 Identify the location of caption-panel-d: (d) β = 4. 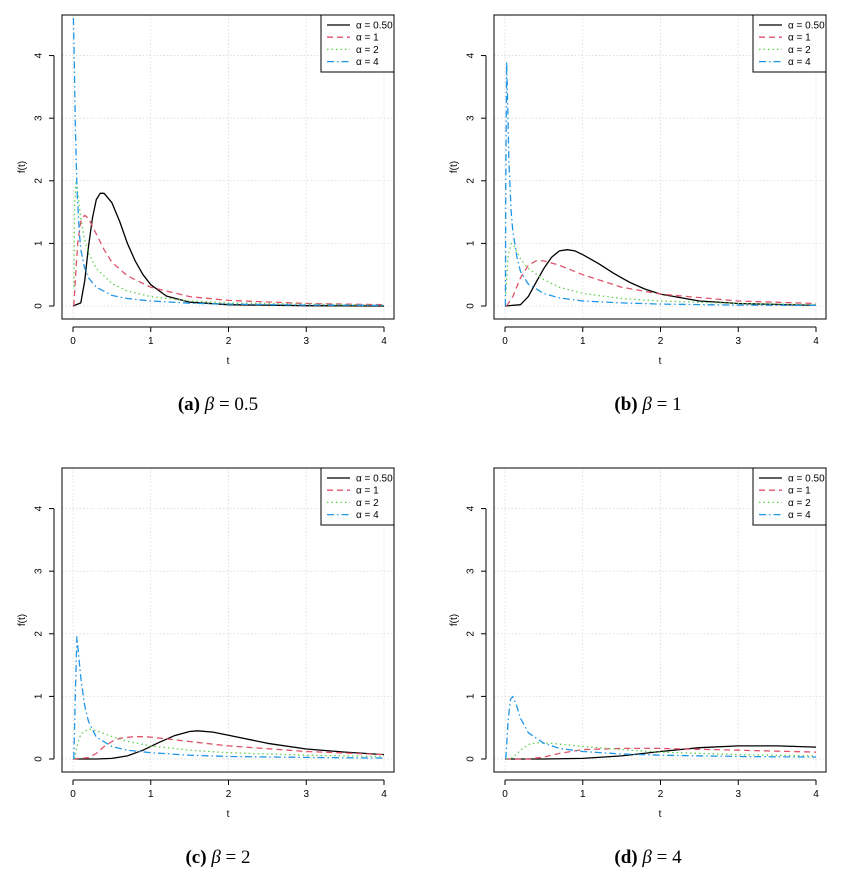
(647, 858).